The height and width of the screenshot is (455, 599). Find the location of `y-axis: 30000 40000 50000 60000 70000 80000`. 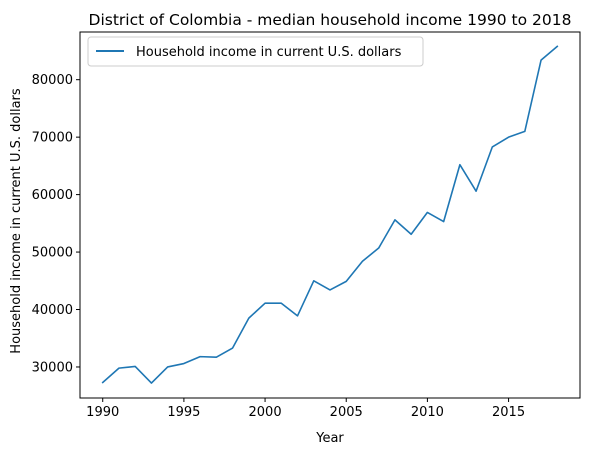

y-axis: 30000 40000 50000 60000 70000 80000 is located at coordinates (56, 224).